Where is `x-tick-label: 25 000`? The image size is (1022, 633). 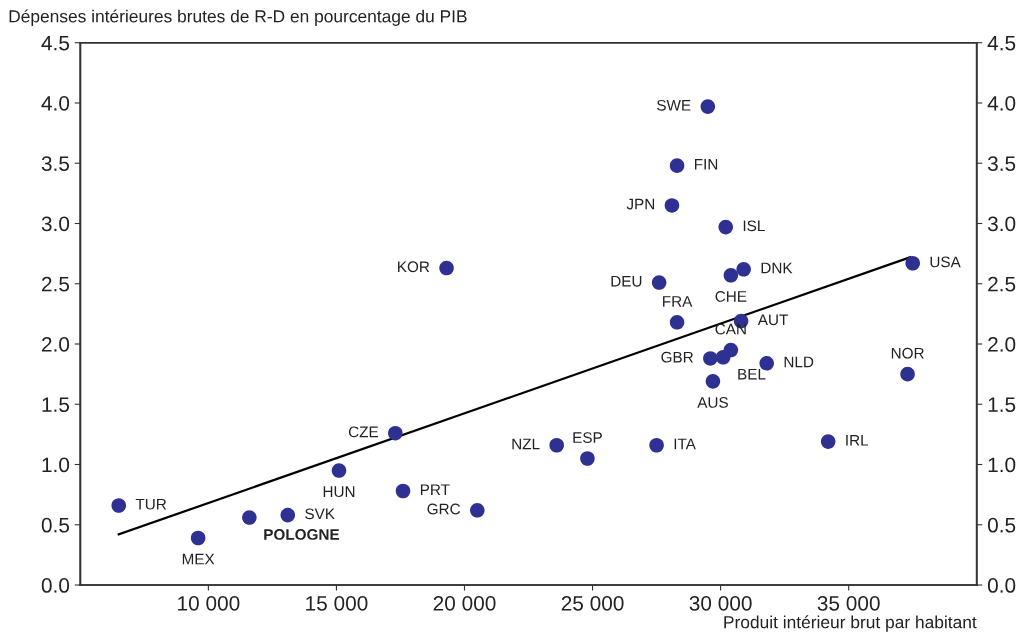 x-tick-label: 25 000 is located at coordinates (592, 603).